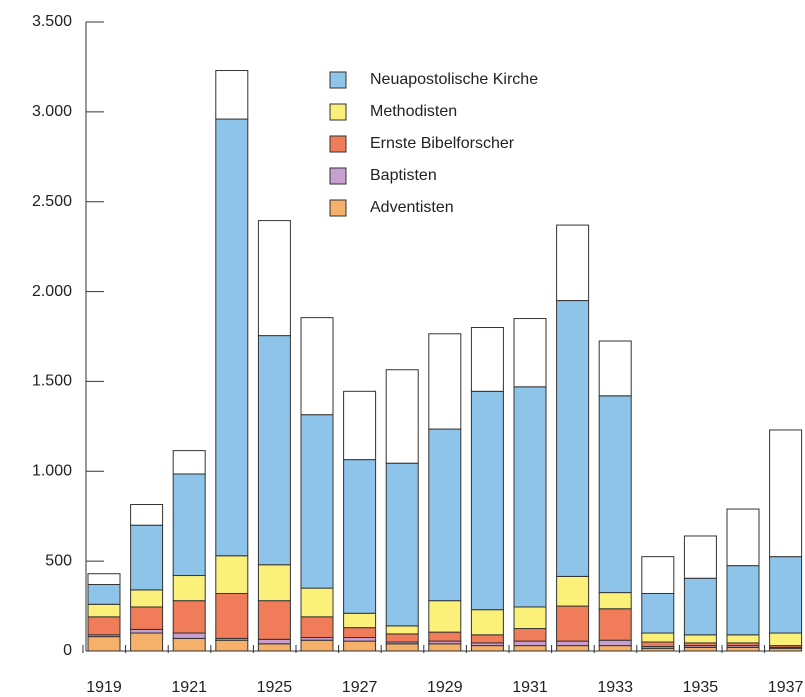 The height and width of the screenshot is (697, 805). Describe the element at coordinates (413, 111) in the screenshot. I see `legend-label: Methodisten` at that location.